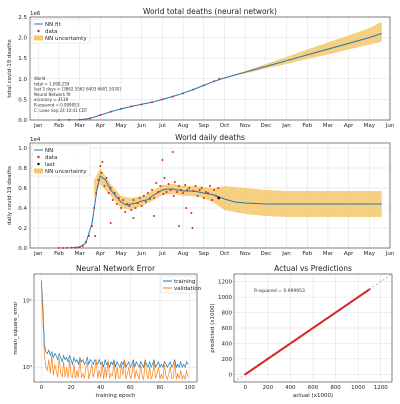 This screenshot has height=404, width=400. What do you see at coordinates (71, 388) in the screenshot?
I see `panel-error-xtick-label: 20` at bounding box center [71, 388].